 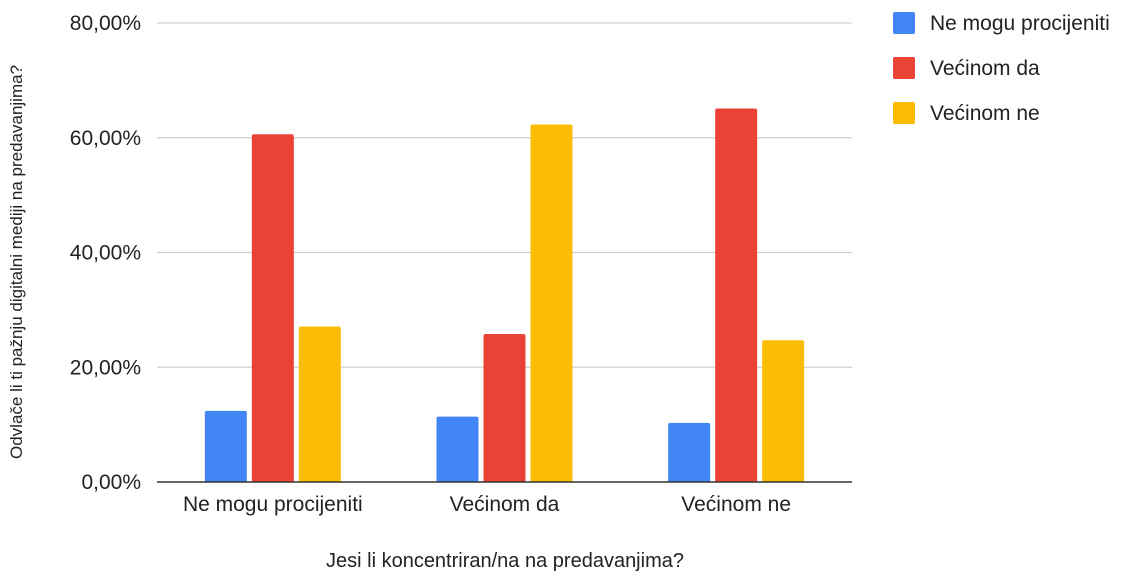 I want to click on y-tick-label: 40,00%, so click(x=105, y=253).